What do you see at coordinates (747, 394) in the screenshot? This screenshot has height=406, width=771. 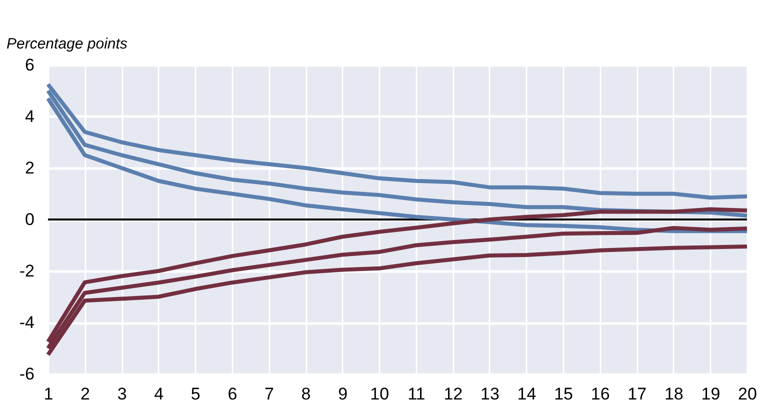 I see `x-tick-label: 20` at bounding box center [747, 394].